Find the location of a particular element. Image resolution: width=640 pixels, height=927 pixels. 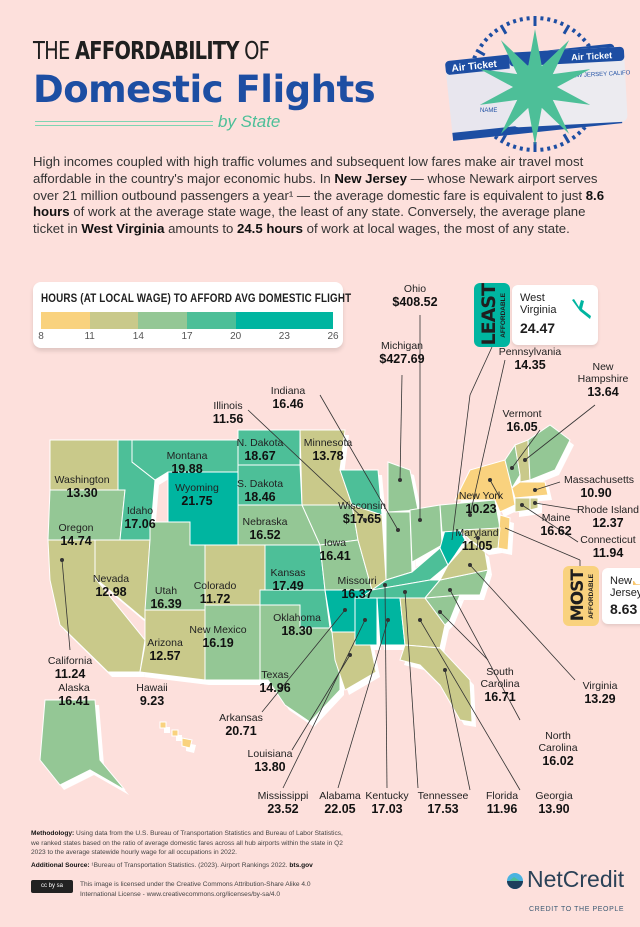

state-label-oklahoma: Oklahoma 18.30 is located at coordinates (297, 625).